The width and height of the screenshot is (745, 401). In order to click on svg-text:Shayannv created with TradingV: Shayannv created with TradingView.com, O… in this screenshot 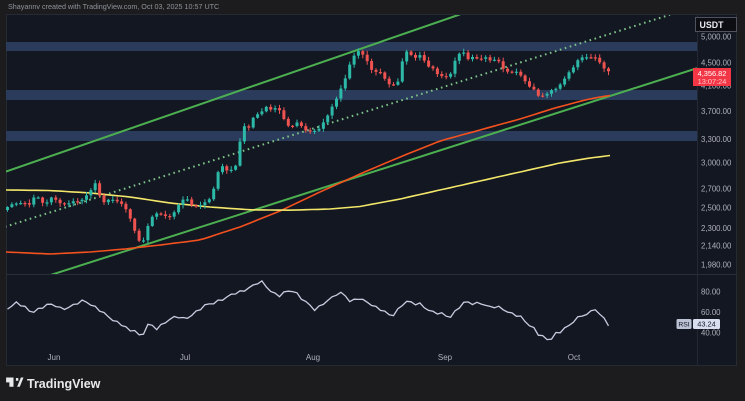, I will do `click(113, 6)`.